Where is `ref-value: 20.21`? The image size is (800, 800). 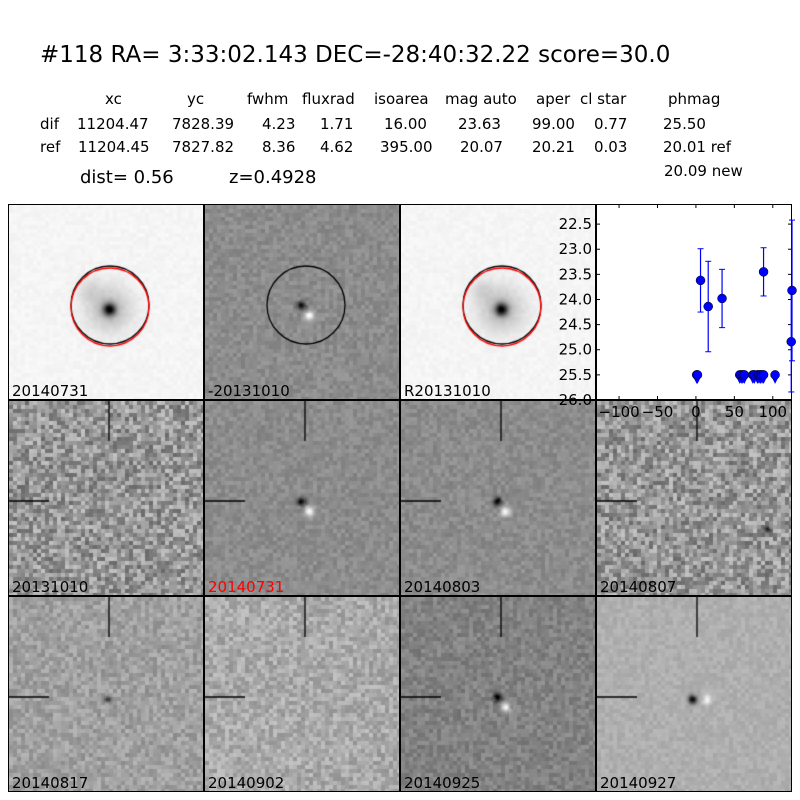 ref-value: 20.21 is located at coordinates (553, 147).